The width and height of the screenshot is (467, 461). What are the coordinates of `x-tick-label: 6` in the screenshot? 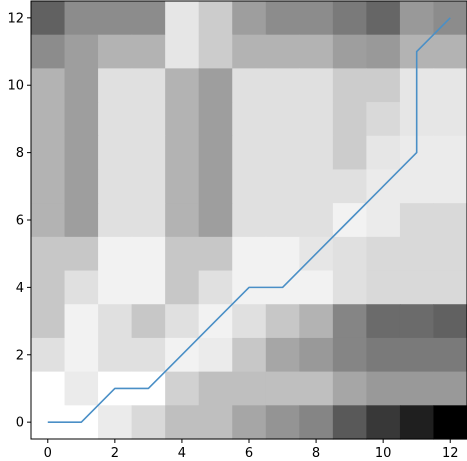 It's located at (249, 453).